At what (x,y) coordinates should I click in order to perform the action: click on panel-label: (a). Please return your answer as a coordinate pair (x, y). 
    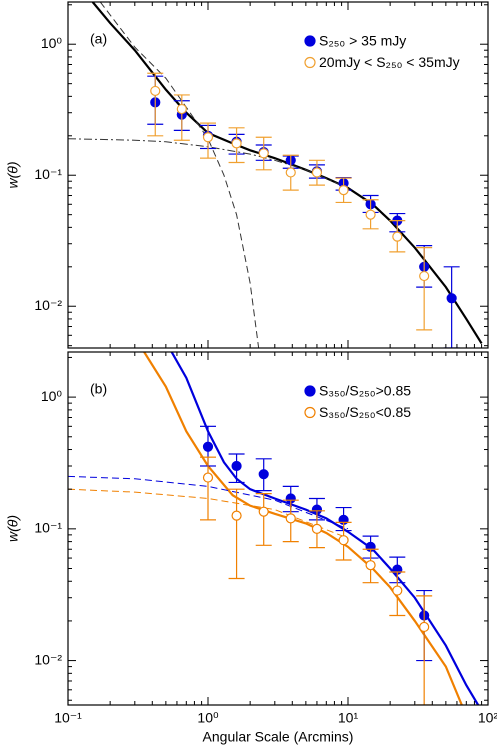
    Looking at the image, I should click on (98, 39).